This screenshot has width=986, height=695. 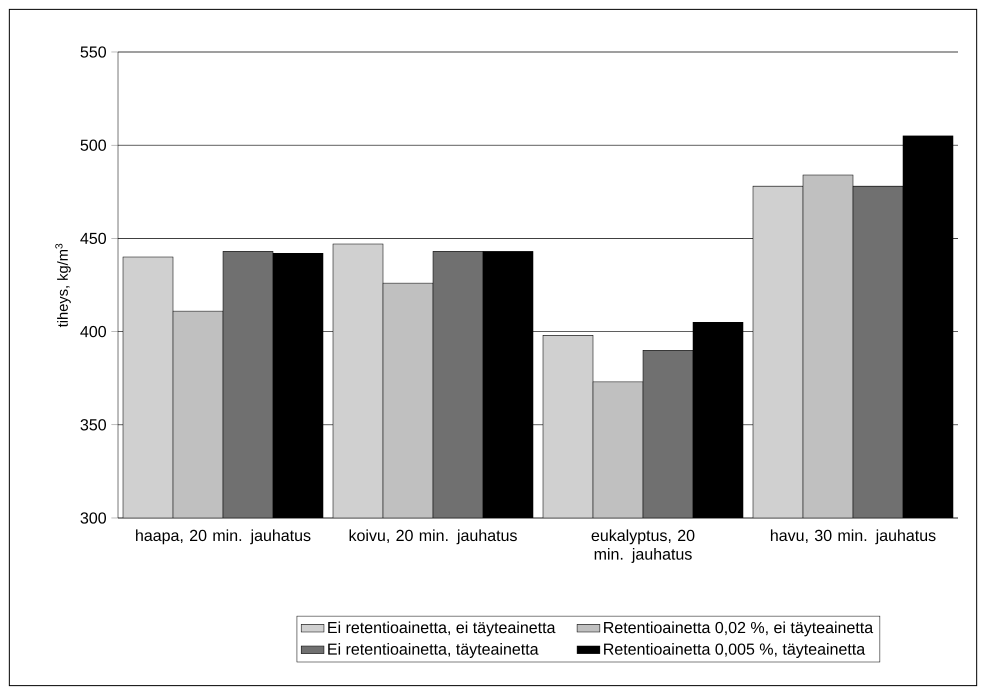 I want to click on y-axis-title: tiheys, kg/m$^{3}$, so click(x=63, y=286).